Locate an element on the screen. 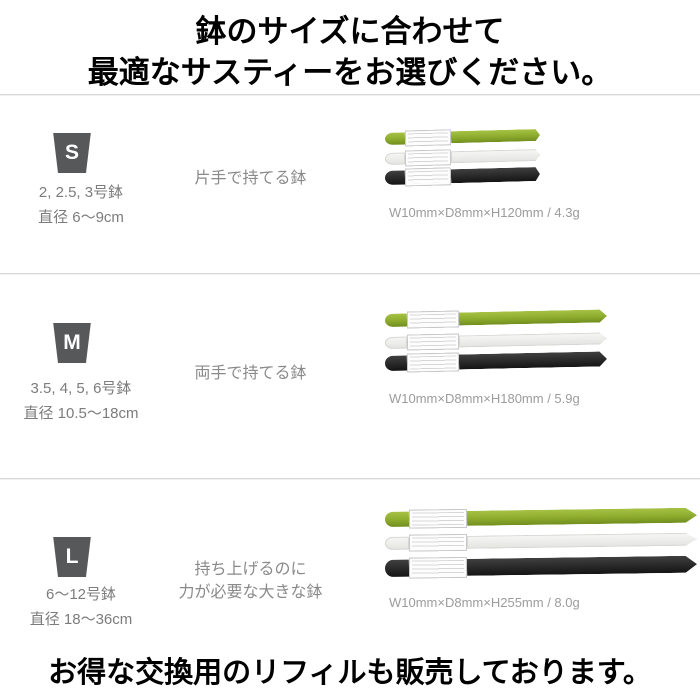 Image resolution: width=700 pixels, height=700 pixels. page-title-line1: 鉢のサイズに合わせて is located at coordinates (350, 31).